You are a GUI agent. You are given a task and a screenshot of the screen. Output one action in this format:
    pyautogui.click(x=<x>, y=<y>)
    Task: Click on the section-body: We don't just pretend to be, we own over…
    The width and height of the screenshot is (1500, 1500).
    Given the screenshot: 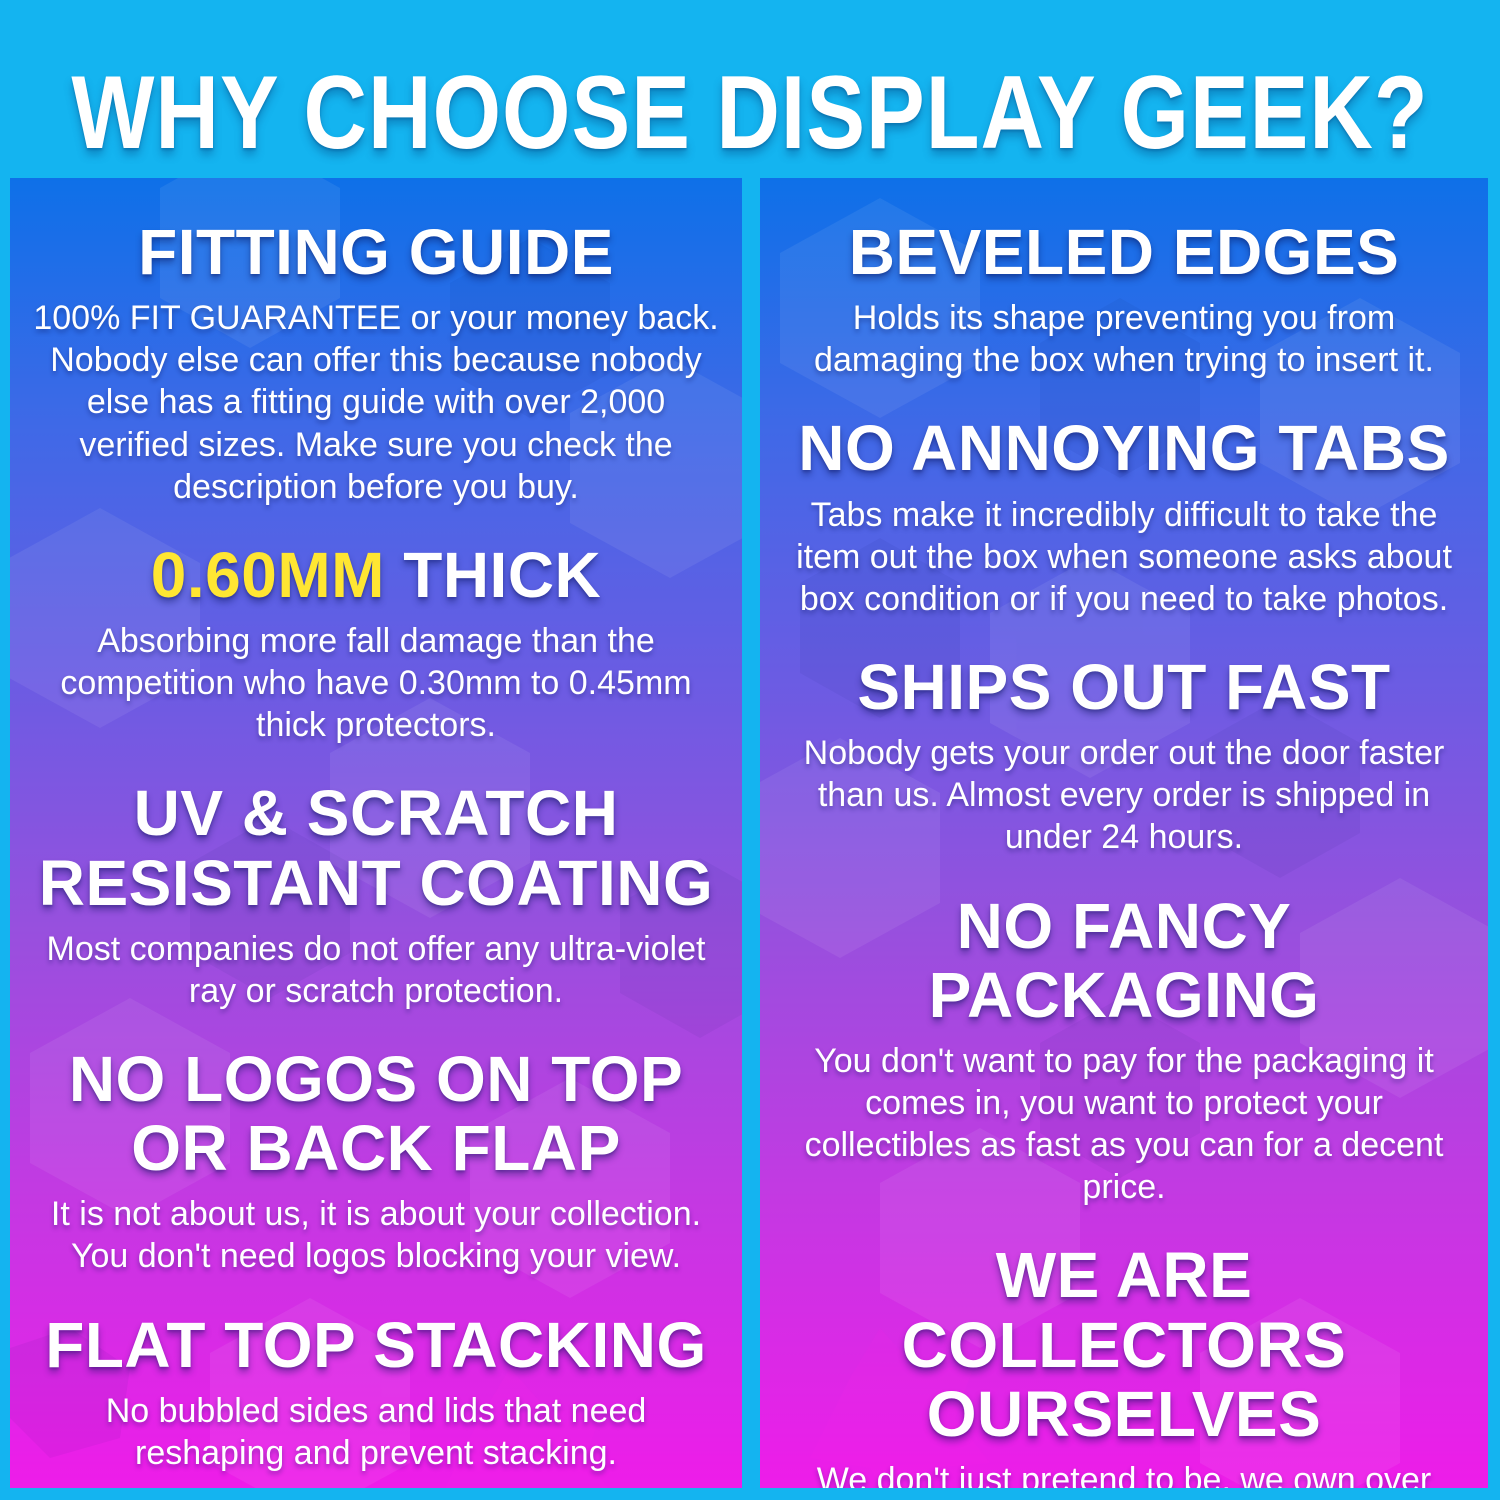 What is the action you would take?
    pyautogui.click(x=1124, y=1474)
    